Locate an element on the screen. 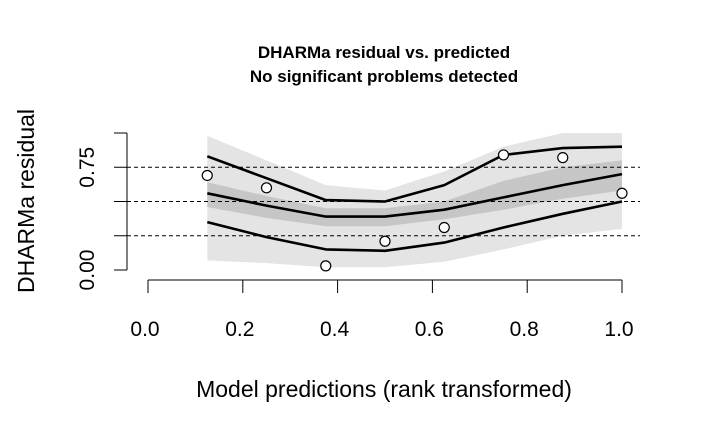  x-tick-label: 0.0 is located at coordinates (144, 329).